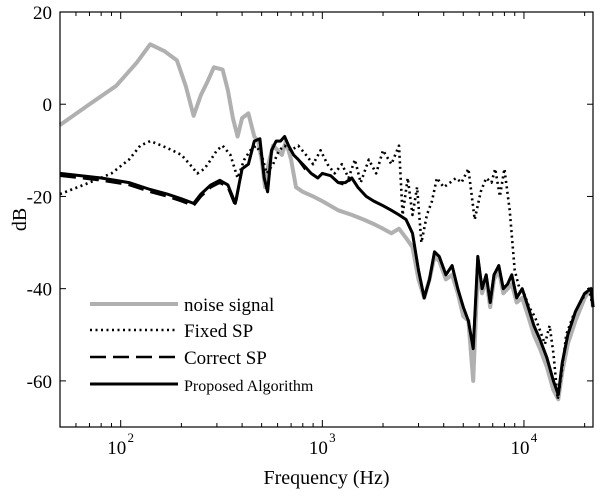  What do you see at coordinates (130, 437) in the screenshot?
I see `x-tick-label-exponent: 2` at bounding box center [130, 437].